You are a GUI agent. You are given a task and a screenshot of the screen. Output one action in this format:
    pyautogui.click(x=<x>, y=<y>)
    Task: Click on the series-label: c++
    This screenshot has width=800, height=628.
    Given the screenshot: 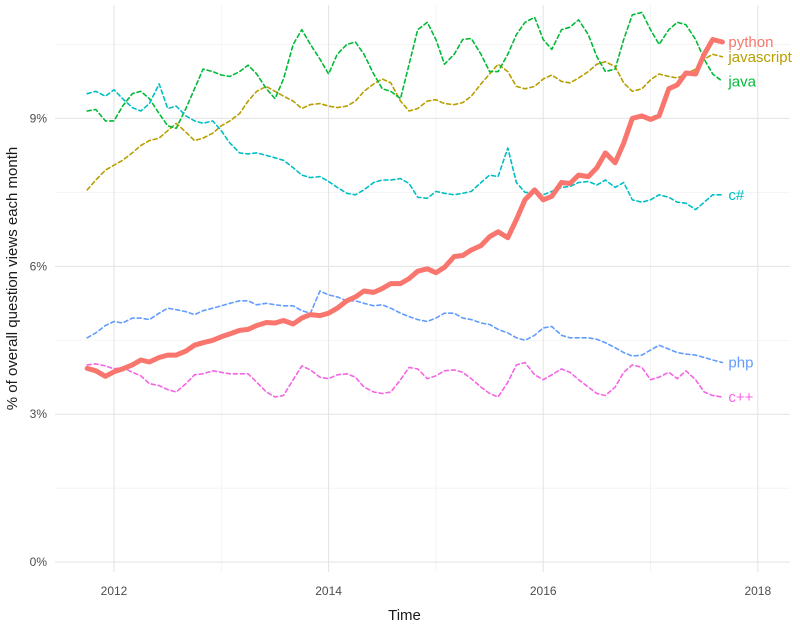 What is the action you would take?
    pyautogui.click(x=740, y=397)
    